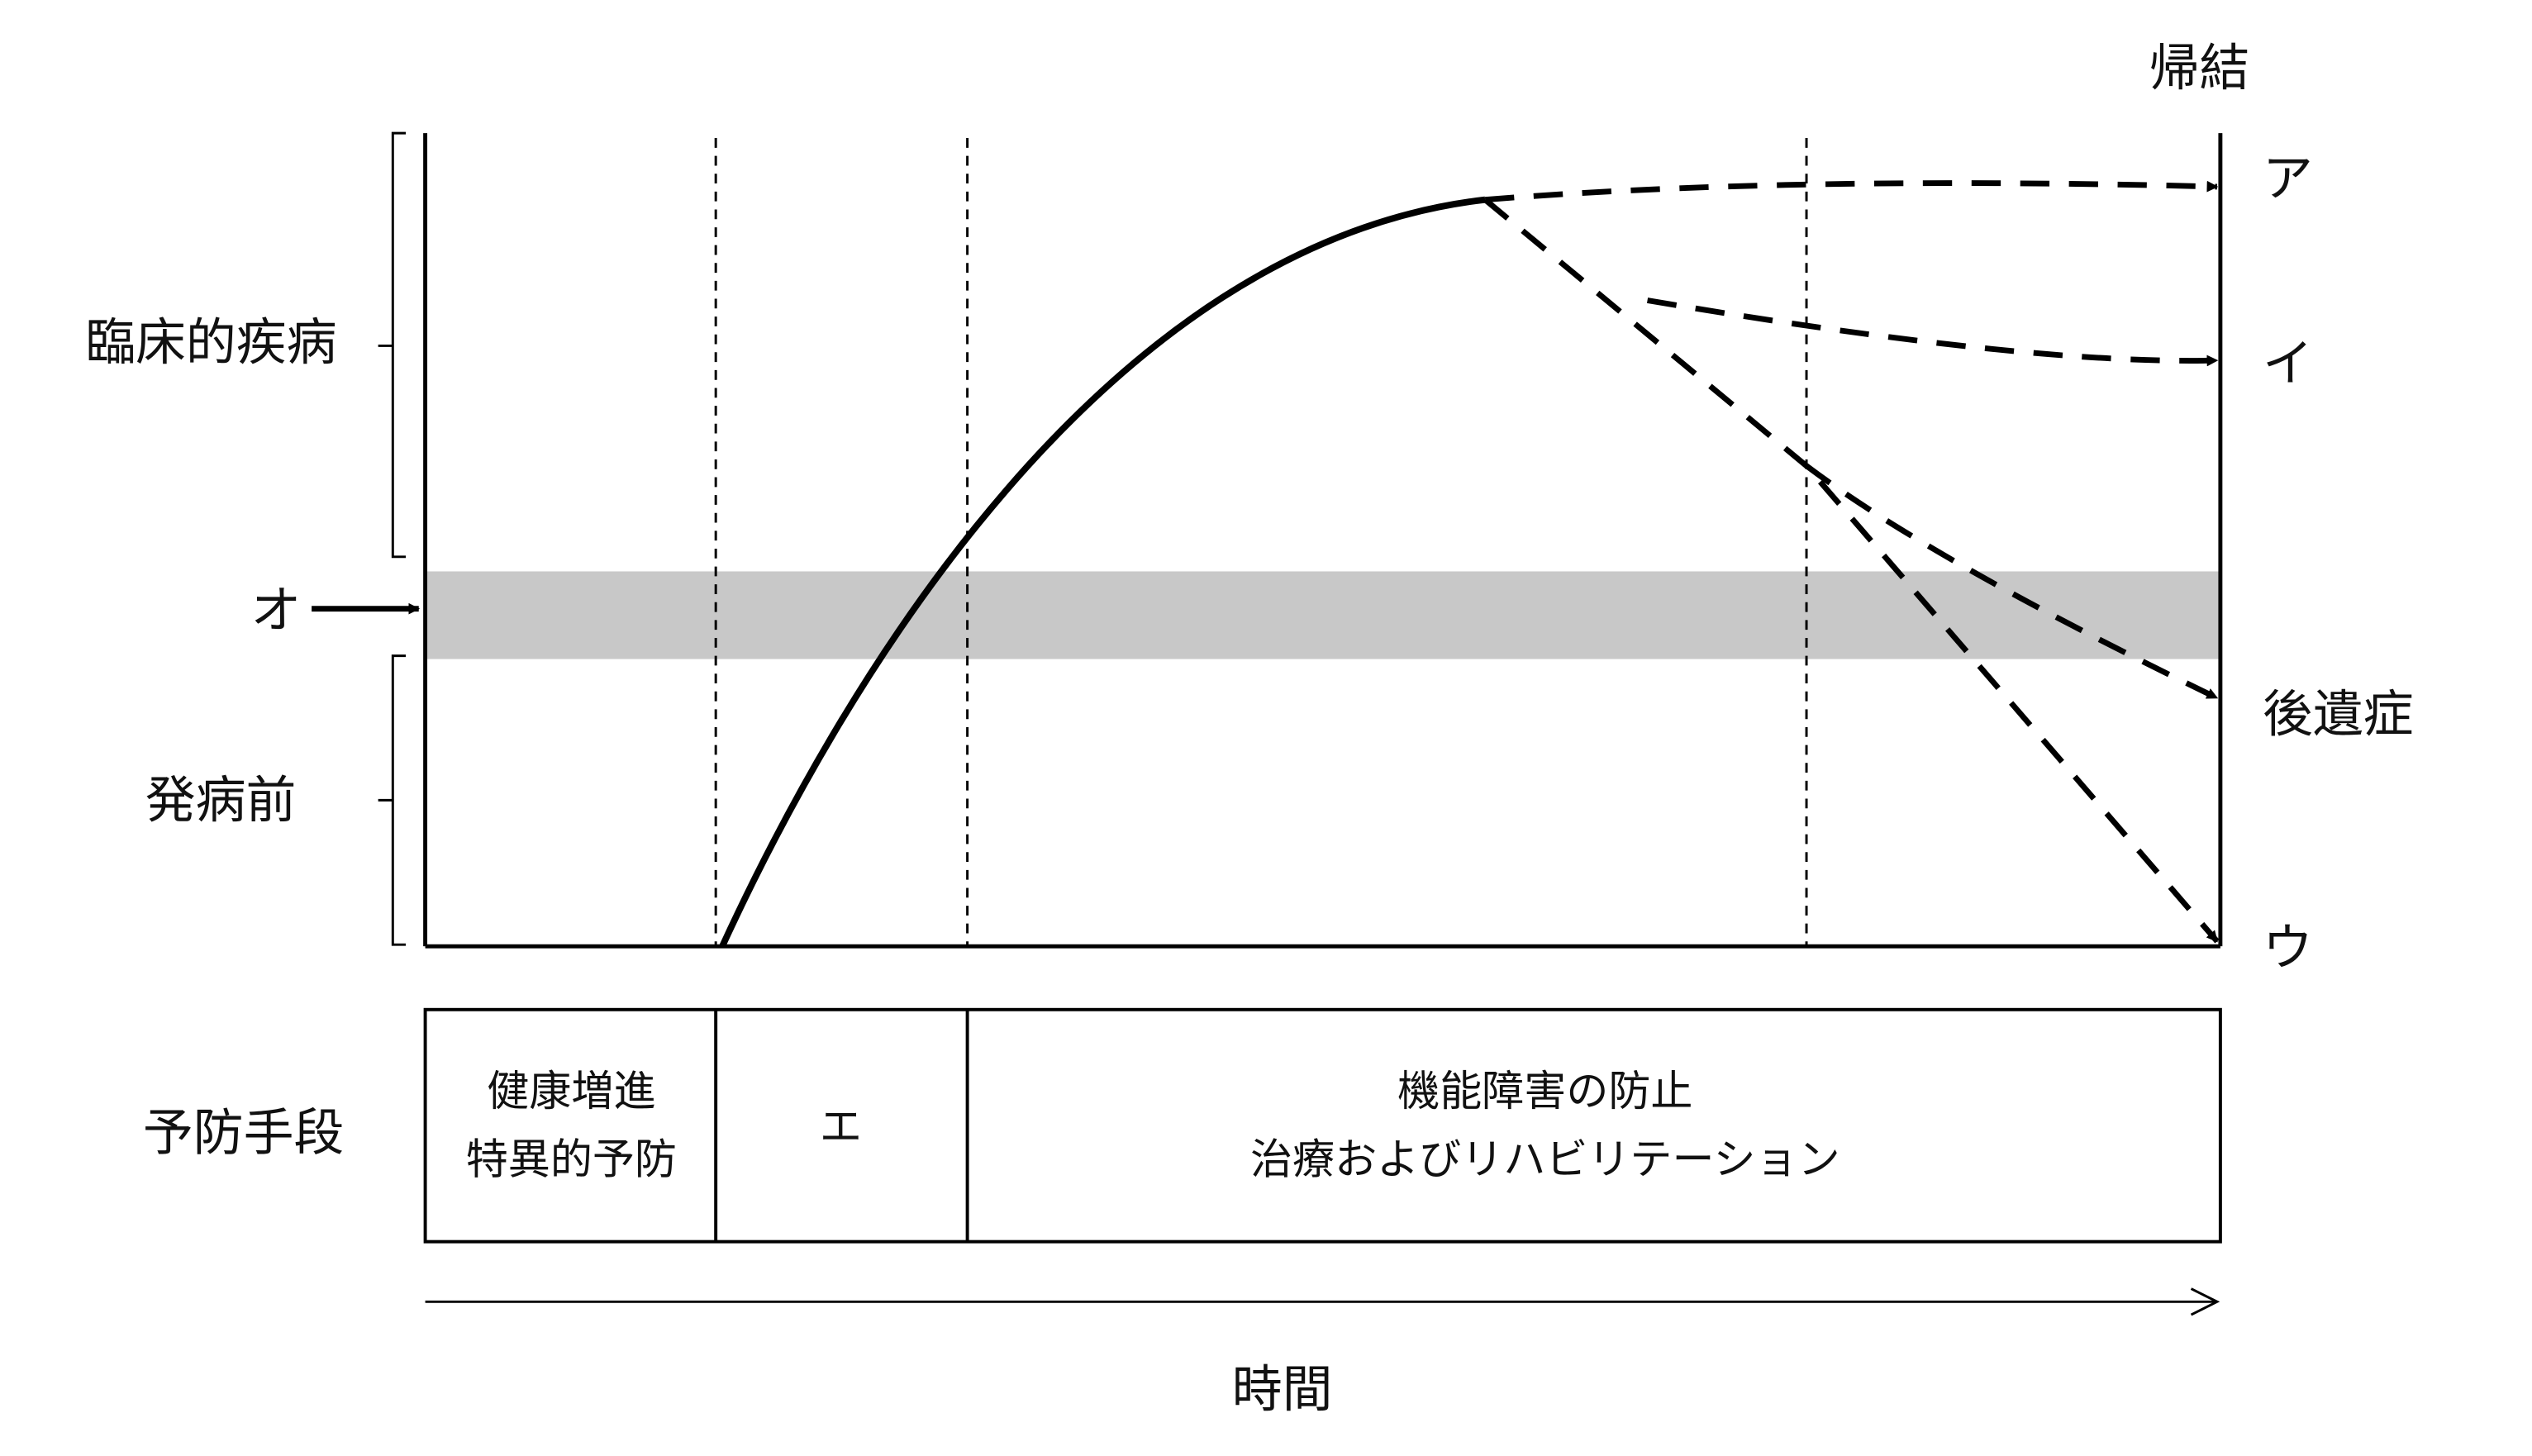  What do you see at coordinates (571, 1159) in the screenshot?
I see `box-text: 特異的予防` at bounding box center [571, 1159].